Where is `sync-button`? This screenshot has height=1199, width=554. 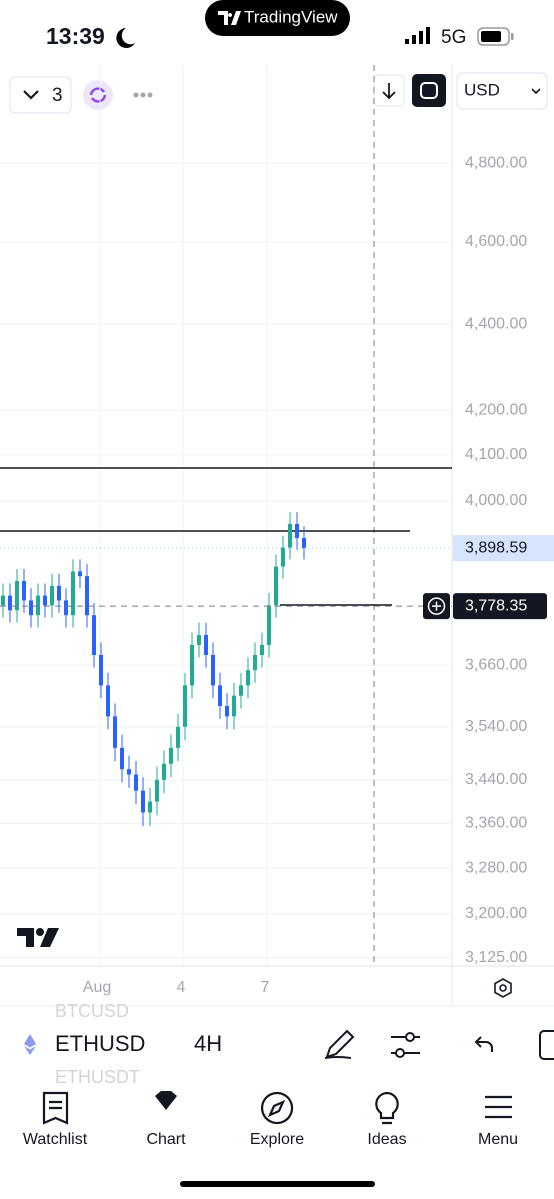
sync-button is located at coordinates (98, 95).